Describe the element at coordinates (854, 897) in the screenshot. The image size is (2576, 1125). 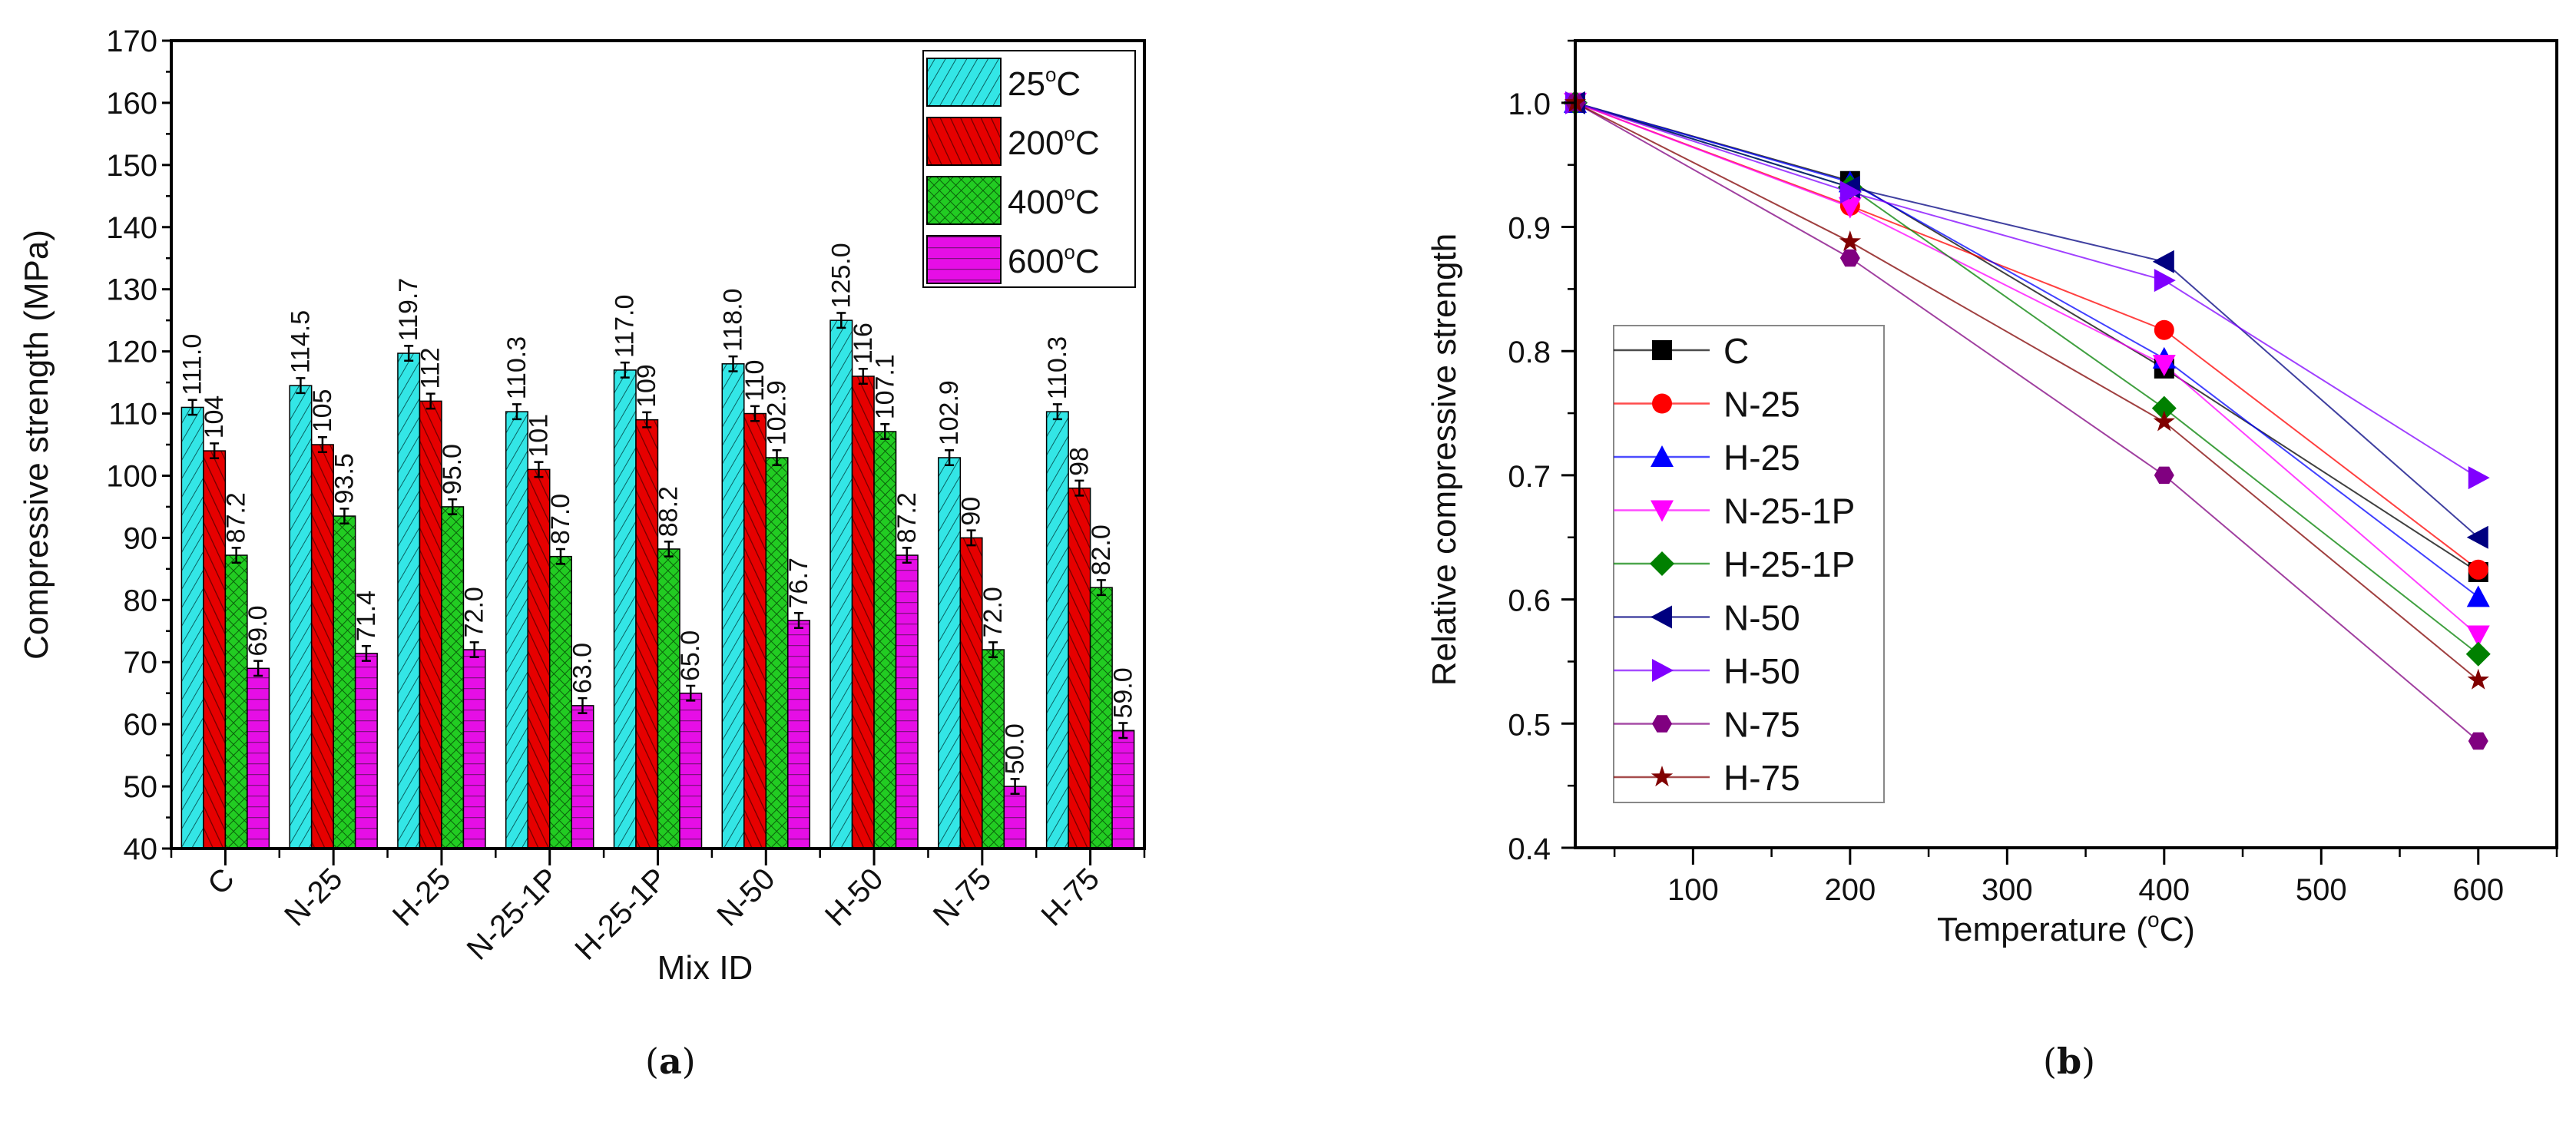
I see `x-tick-label-H-50: H-50` at that location.